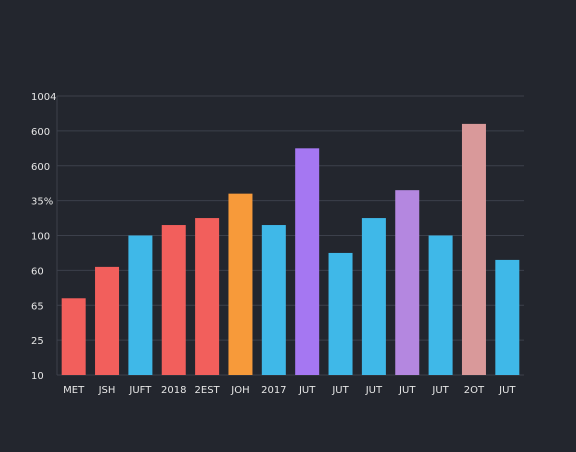 Image resolution: width=576 pixels, height=452 pixels. What do you see at coordinates (140, 390) in the screenshot?
I see `x-tick-label: JUFT` at bounding box center [140, 390].